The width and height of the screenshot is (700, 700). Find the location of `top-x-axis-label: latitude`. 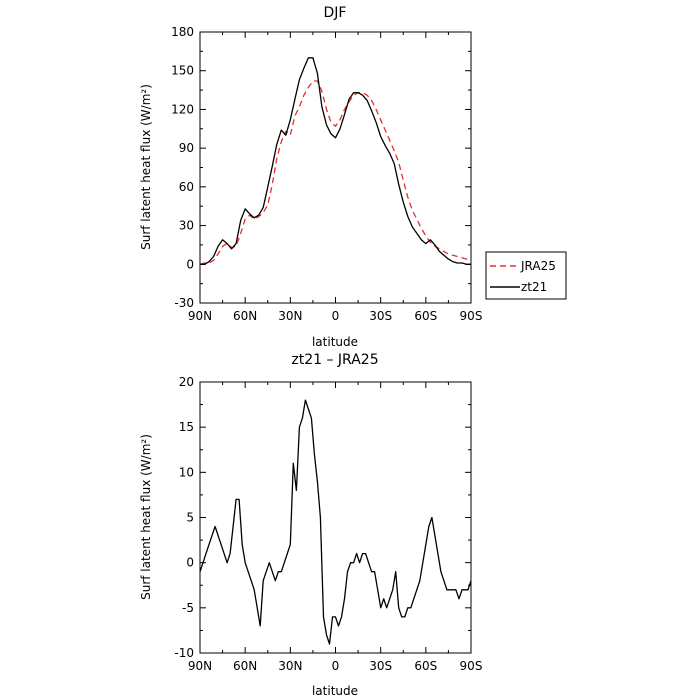

top-x-axis-label: latitude is located at coordinates (335, 342).